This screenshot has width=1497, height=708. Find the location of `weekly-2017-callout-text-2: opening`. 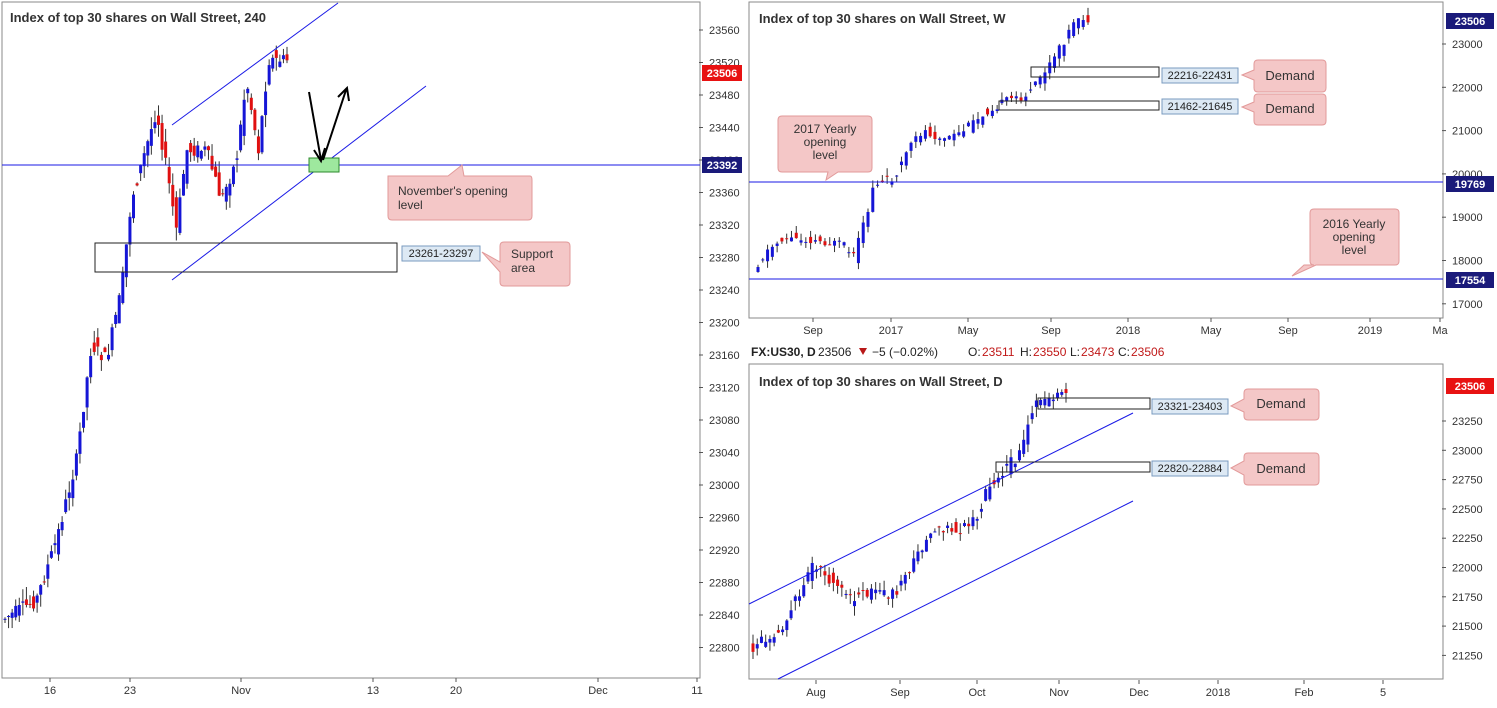

weekly-2017-callout-text-2: opening is located at coordinates (825, 142).